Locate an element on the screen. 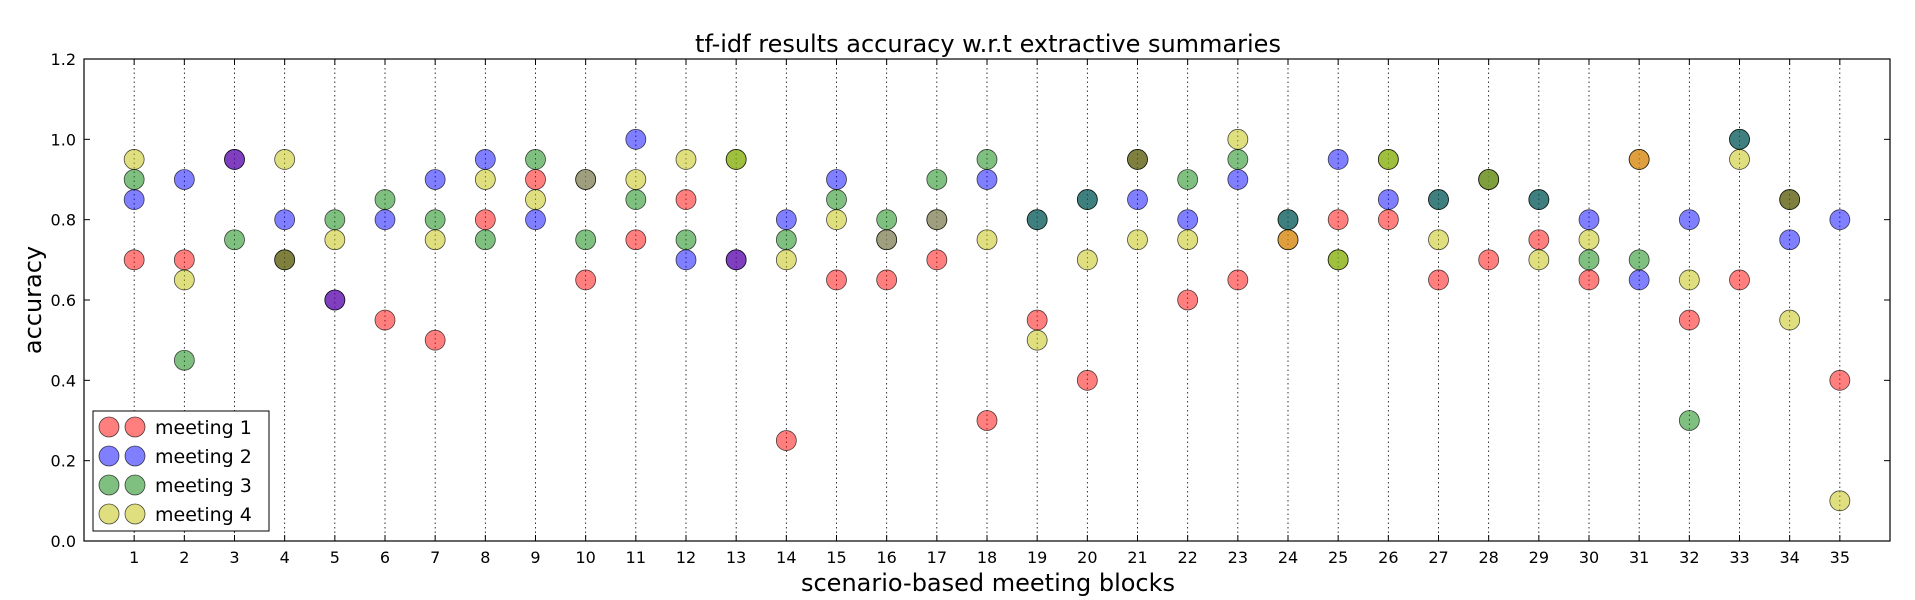 The width and height of the screenshot is (1915, 600). x-tick-label: 26 is located at coordinates (1388, 557).